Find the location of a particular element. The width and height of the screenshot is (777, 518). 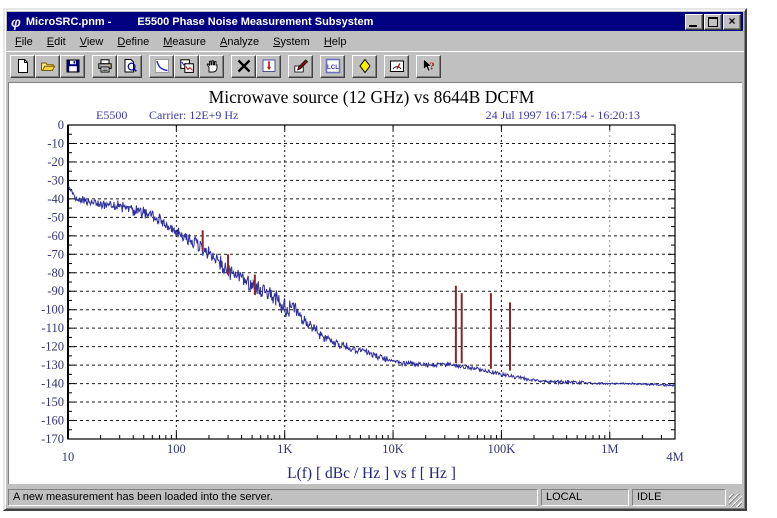

x-tick-label: 100K is located at coordinates (502, 449).